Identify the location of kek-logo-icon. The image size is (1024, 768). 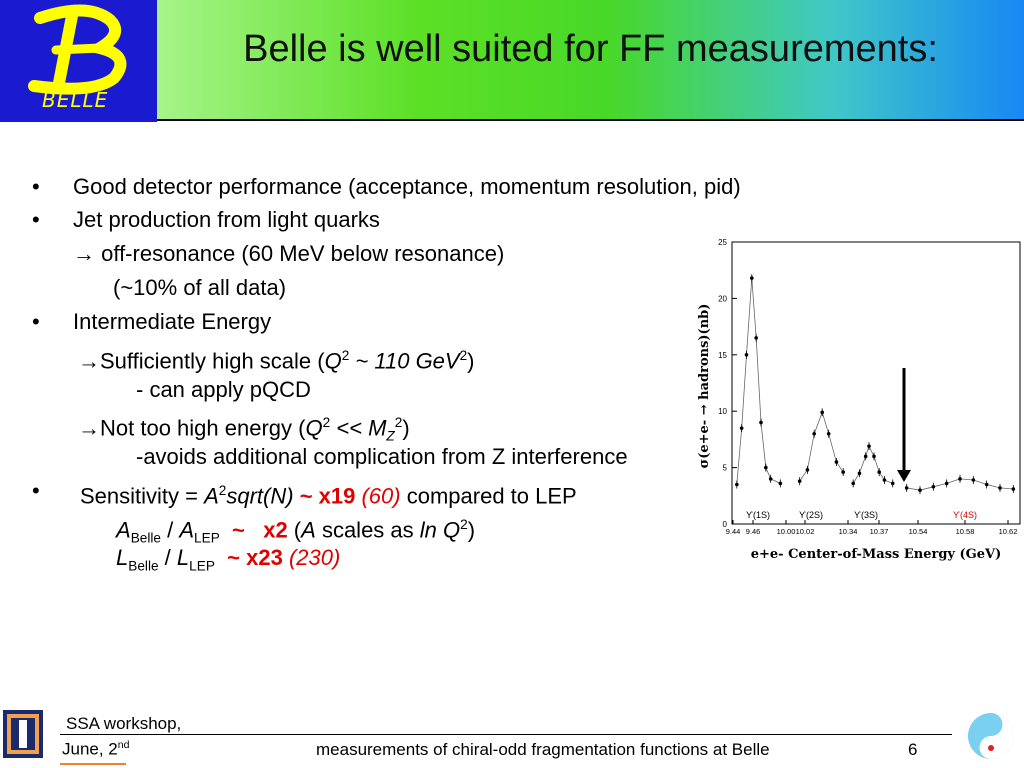
(991, 736).